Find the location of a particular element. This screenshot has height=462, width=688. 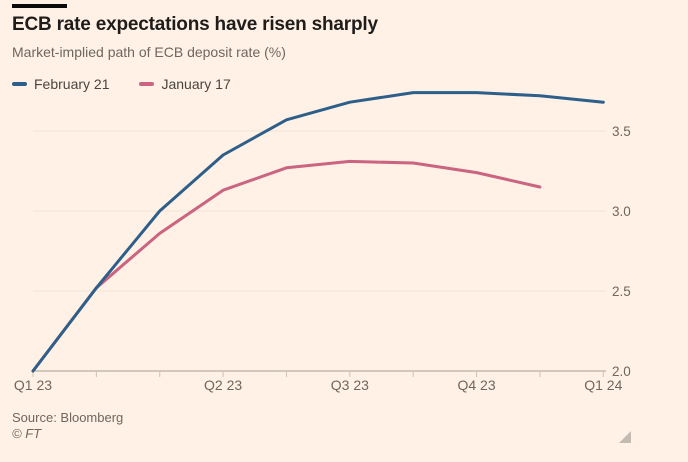

x-tick-label: Q1 23 is located at coordinates (33, 385).